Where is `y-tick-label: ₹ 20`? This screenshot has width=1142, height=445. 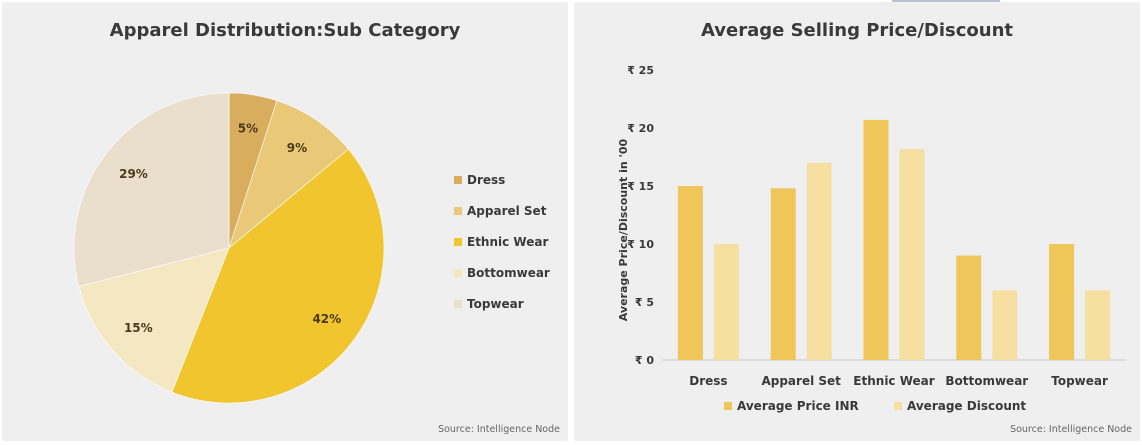
y-tick-label: ₹ 20 is located at coordinates (640, 128).